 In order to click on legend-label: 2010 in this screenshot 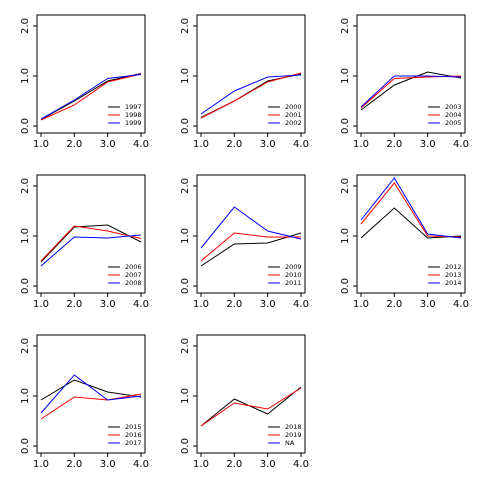, I will do `click(293, 275)`.